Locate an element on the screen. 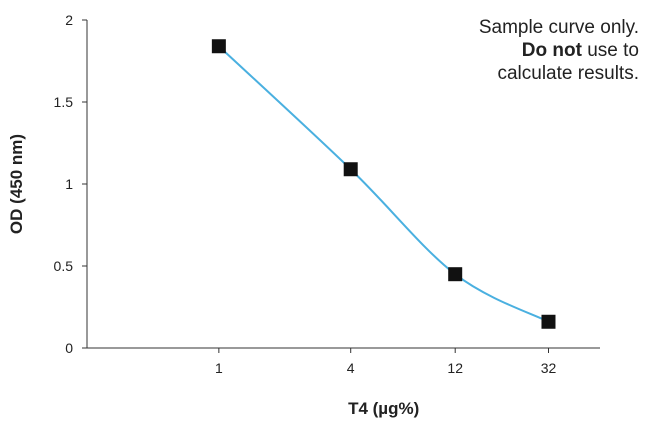 Image resolution: width=645 pixels, height=422 pixels. y-tick-label: 2 is located at coordinates (69, 20).